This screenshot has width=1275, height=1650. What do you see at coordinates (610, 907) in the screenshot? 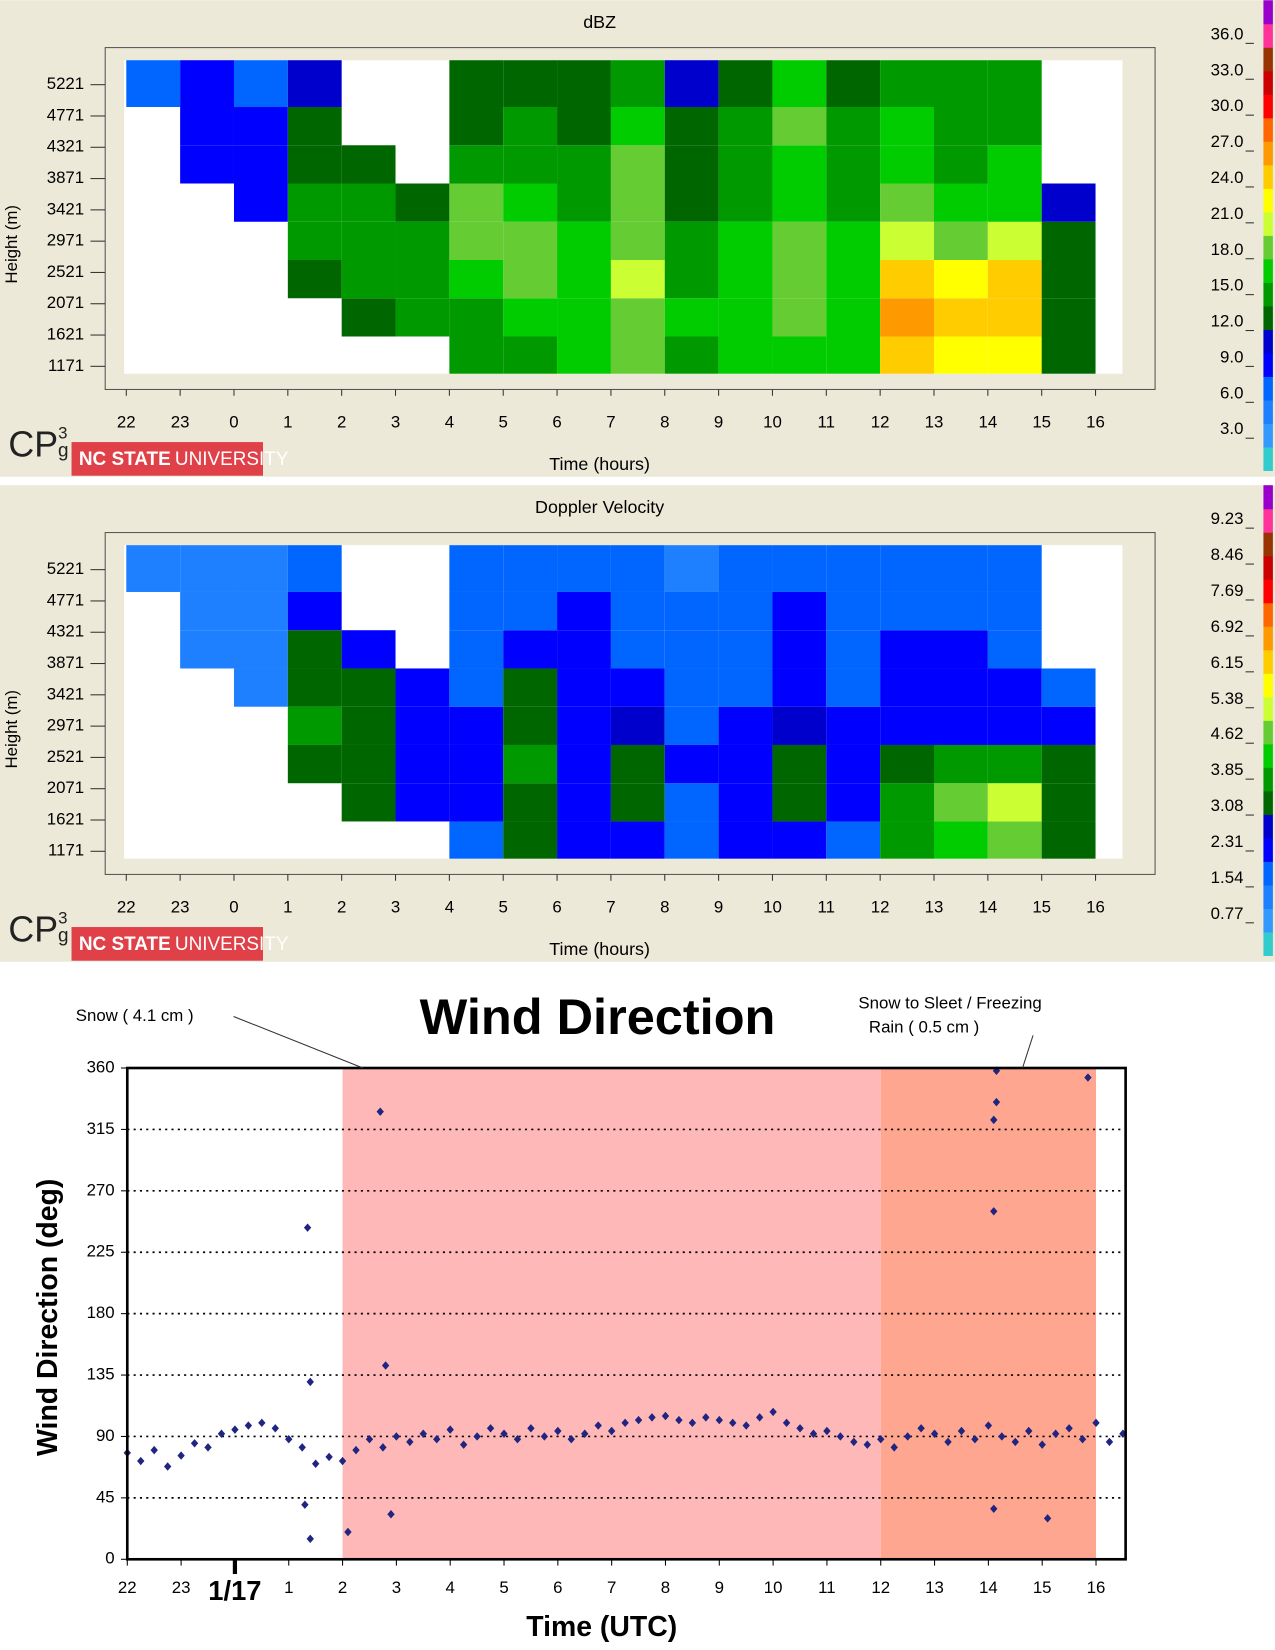
I see `x-tick-label: 7` at bounding box center [610, 907].